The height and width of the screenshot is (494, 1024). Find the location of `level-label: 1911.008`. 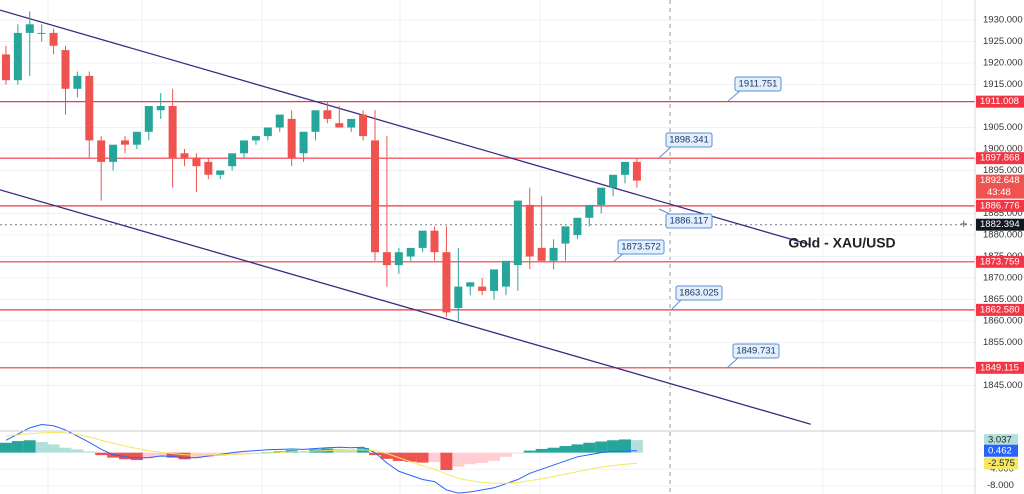

level-label: 1911.008 is located at coordinates (999, 101).